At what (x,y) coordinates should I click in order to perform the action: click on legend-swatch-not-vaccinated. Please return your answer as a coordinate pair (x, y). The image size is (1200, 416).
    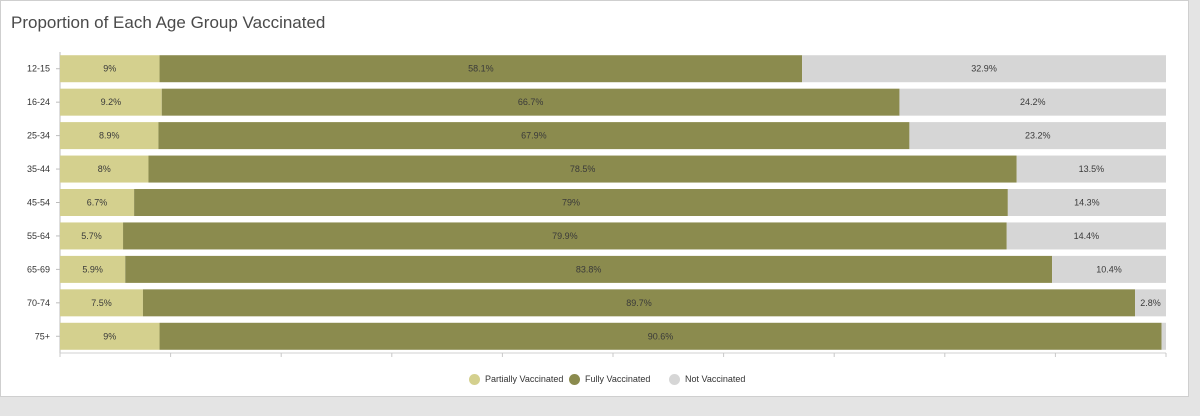
    Looking at the image, I should click on (674, 379).